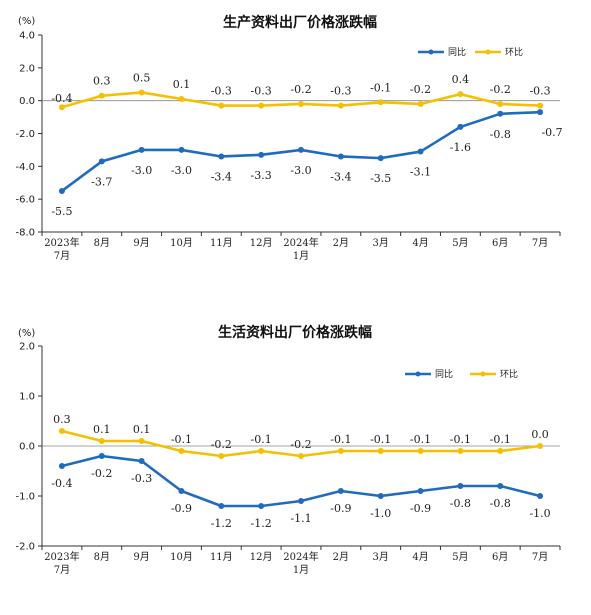 This screenshot has height=615, width=591. What do you see at coordinates (300, 518) in the screenshot?
I see `data-label-yoy: -1.1` at bounding box center [300, 518].